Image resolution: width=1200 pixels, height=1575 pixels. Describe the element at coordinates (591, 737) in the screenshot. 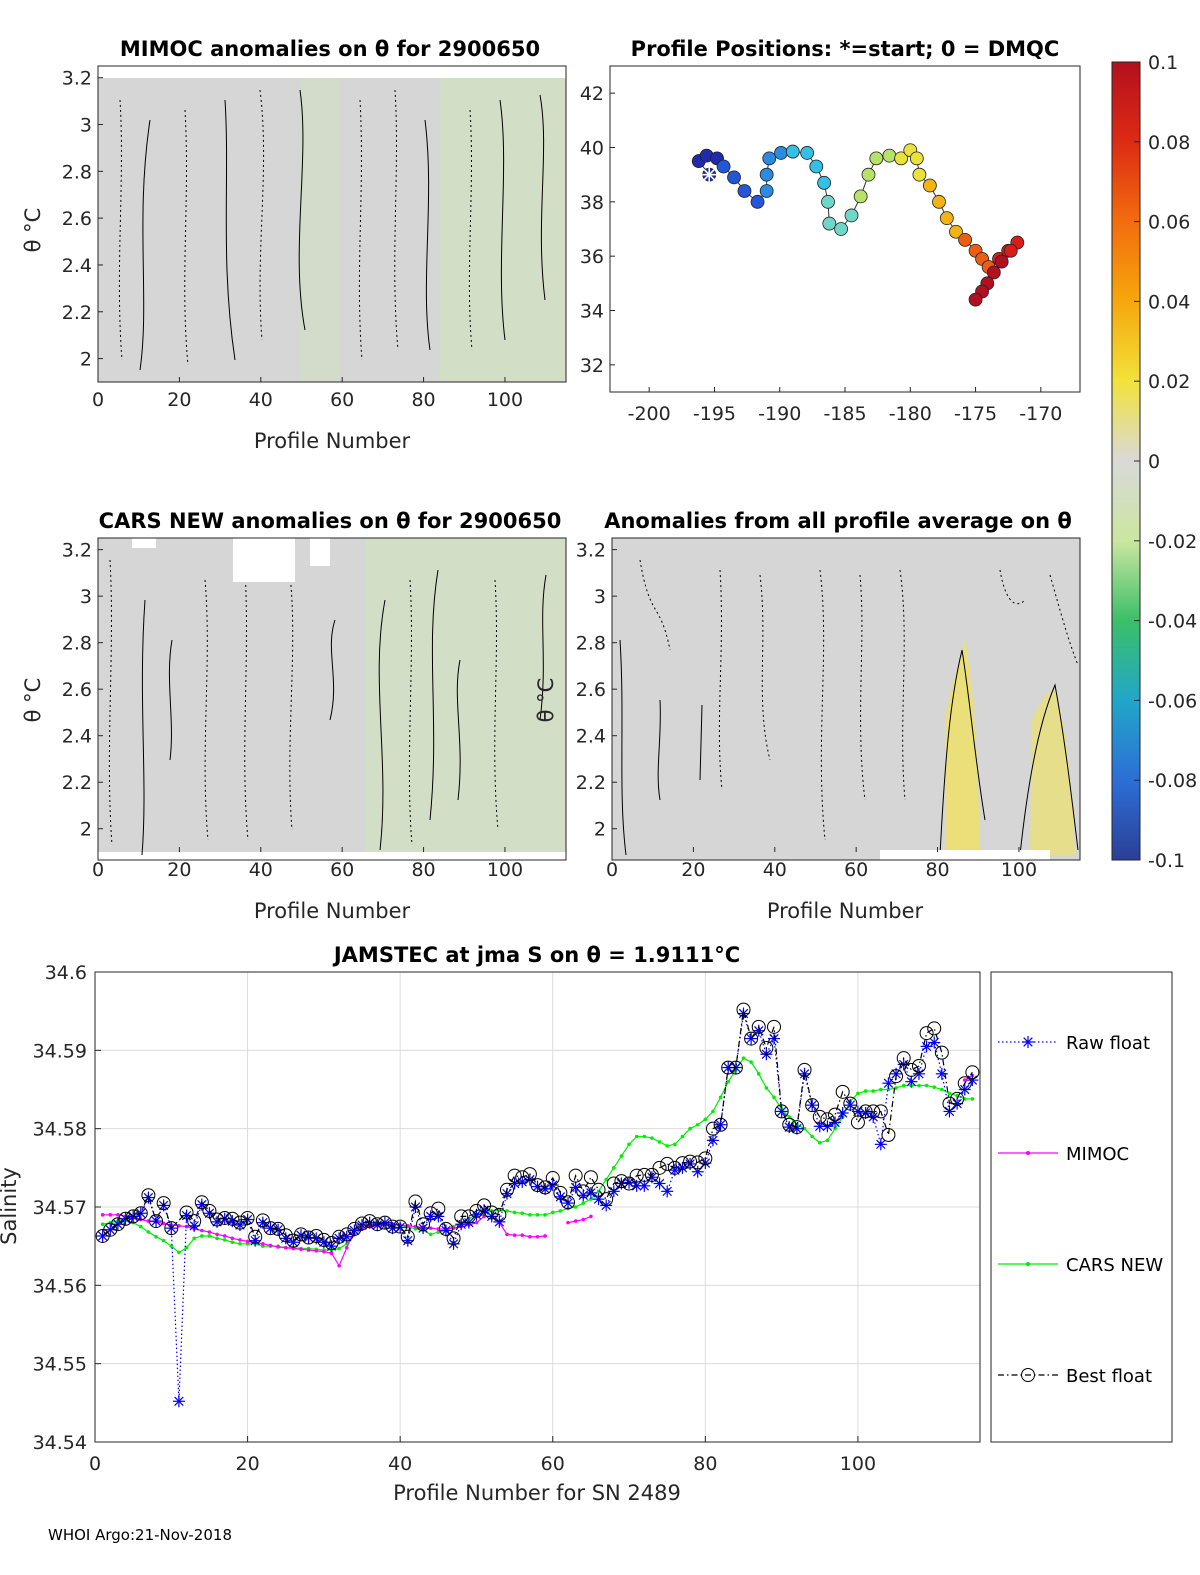

I see `y-tick-label: 2.4` at that location.